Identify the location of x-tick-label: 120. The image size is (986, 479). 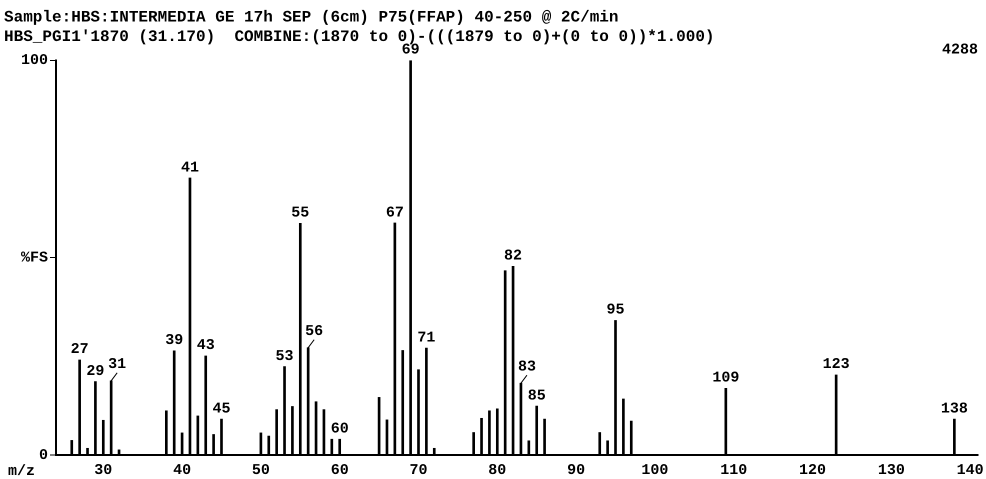
(812, 470).